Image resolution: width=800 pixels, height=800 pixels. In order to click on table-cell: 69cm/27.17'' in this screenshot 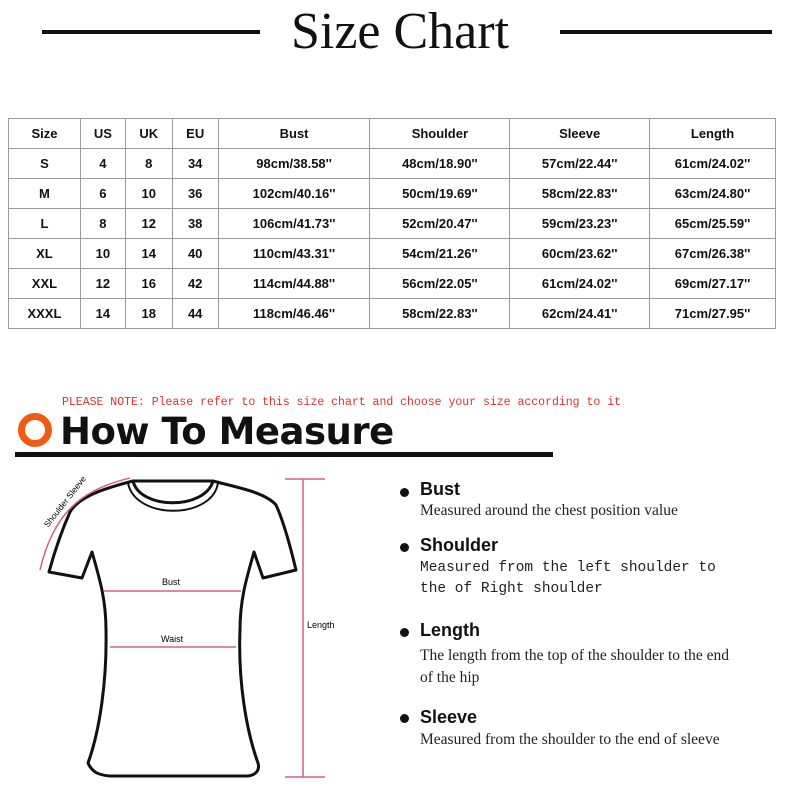, I will do `click(712, 283)`.